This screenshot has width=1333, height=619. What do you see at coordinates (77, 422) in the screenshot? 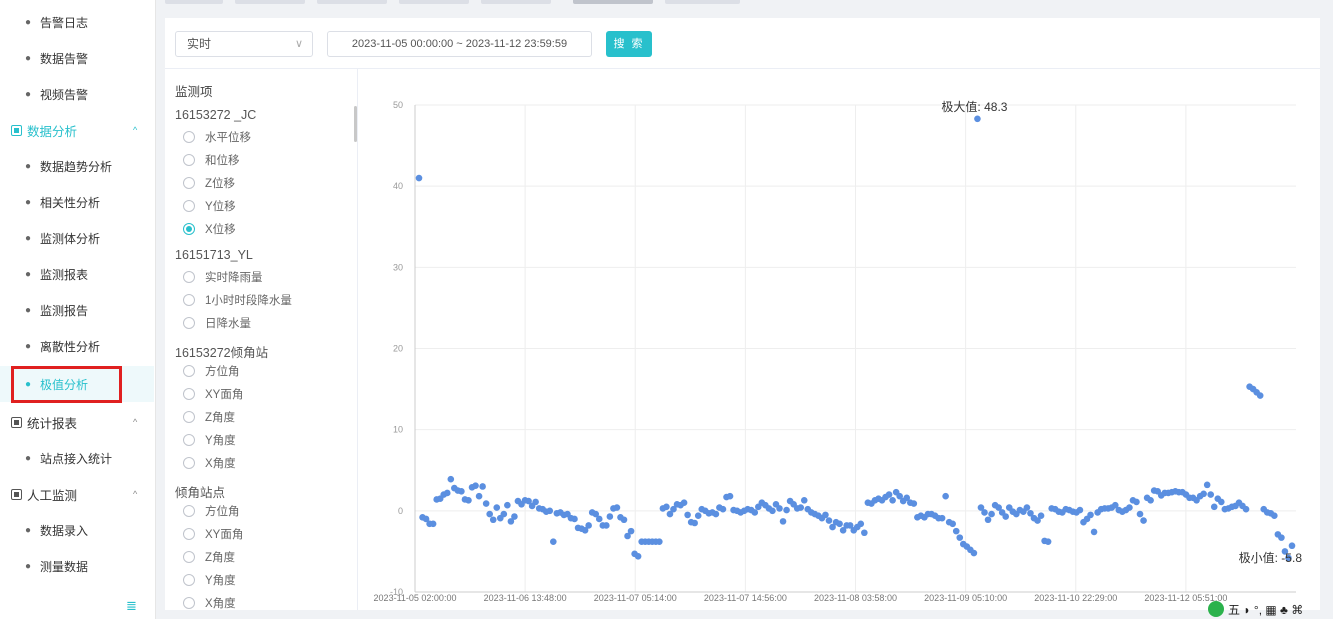
I see `sidebar-group-11: 统计报表 ^` at bounding box center [77, 422].